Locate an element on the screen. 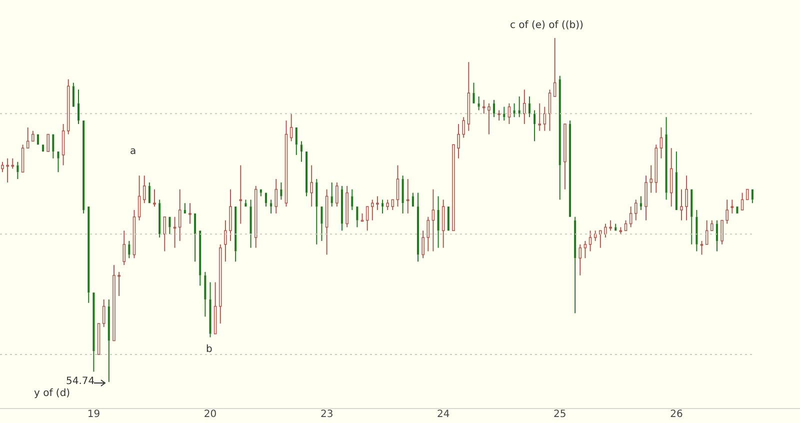 The height and width of the screenshot is (423, 800). annotation: b is located at coordinates (209, 349).